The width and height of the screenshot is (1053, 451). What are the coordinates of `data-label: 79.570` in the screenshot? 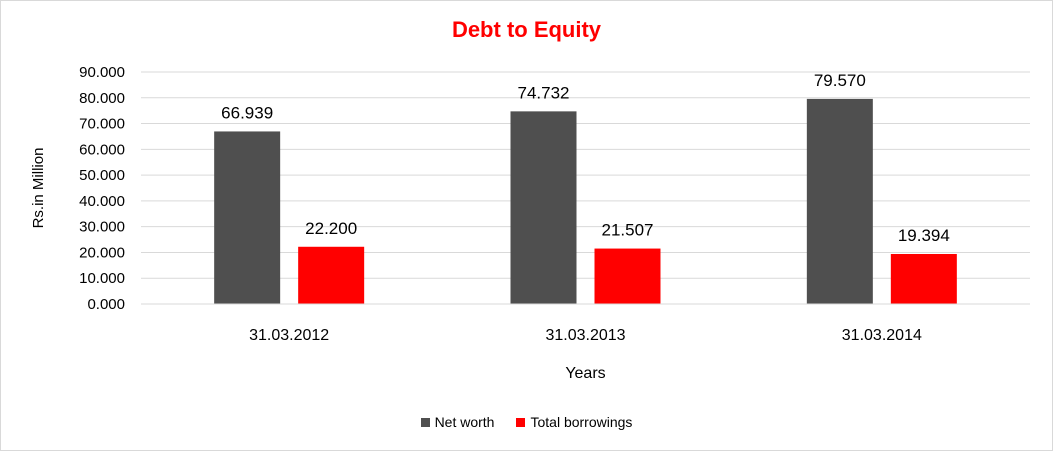 It's located at (840, 80).